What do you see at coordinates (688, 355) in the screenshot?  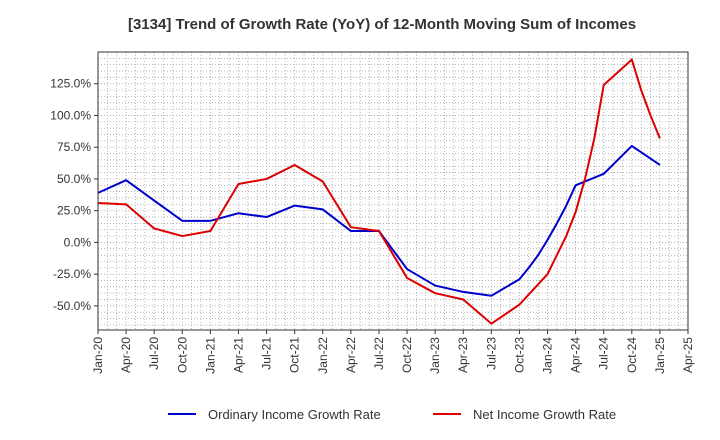 I see `x-tick-label: Apr-25` at bounding box center [688, 355].